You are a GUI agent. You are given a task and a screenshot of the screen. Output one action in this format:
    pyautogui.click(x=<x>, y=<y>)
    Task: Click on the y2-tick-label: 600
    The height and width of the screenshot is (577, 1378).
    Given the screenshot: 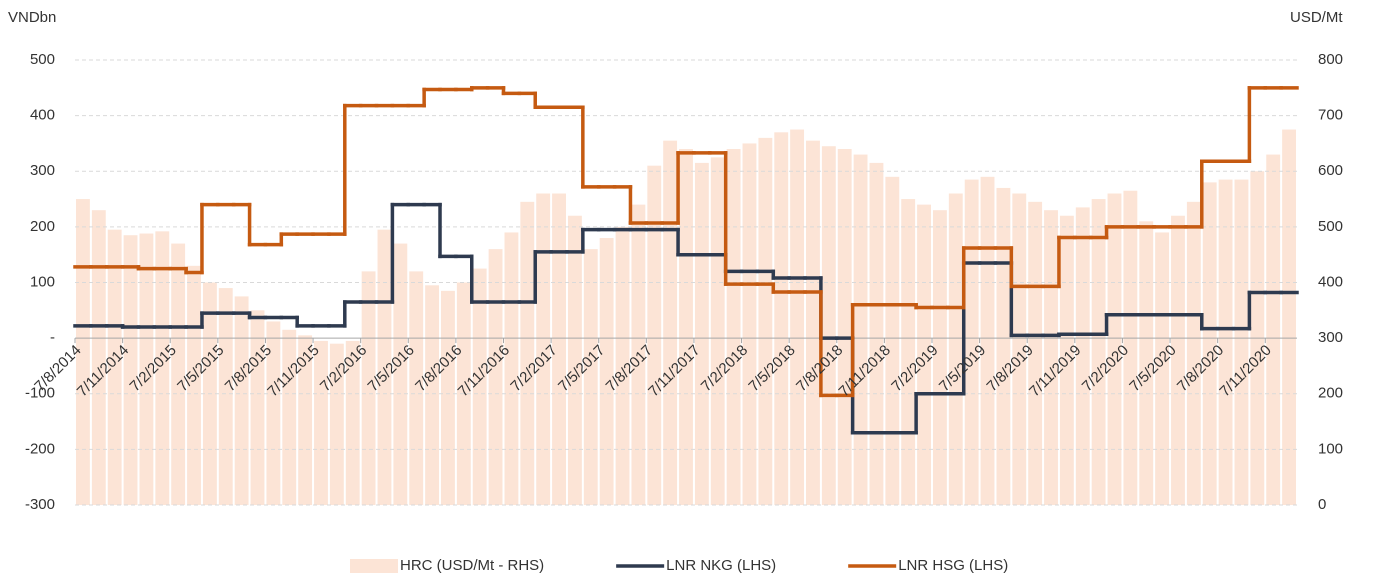 What is the action you would take?
    pyautogui.click(x=1330, y=170)
    